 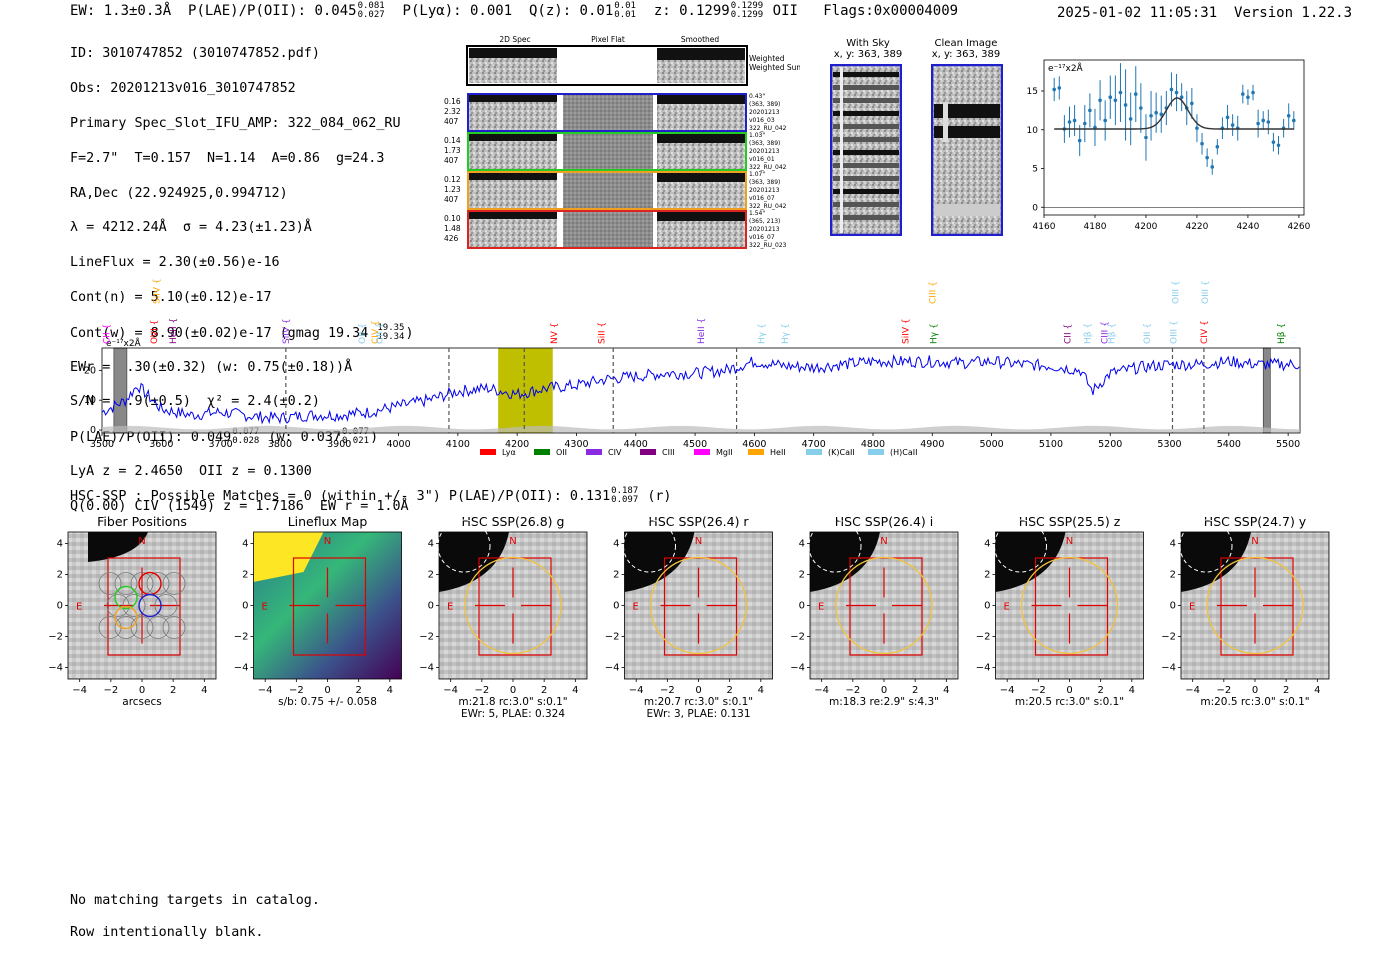 What do you see at coordinates (821, 607) in the screenshot?
I see `east-label: E` at bounding box center [821, 607].